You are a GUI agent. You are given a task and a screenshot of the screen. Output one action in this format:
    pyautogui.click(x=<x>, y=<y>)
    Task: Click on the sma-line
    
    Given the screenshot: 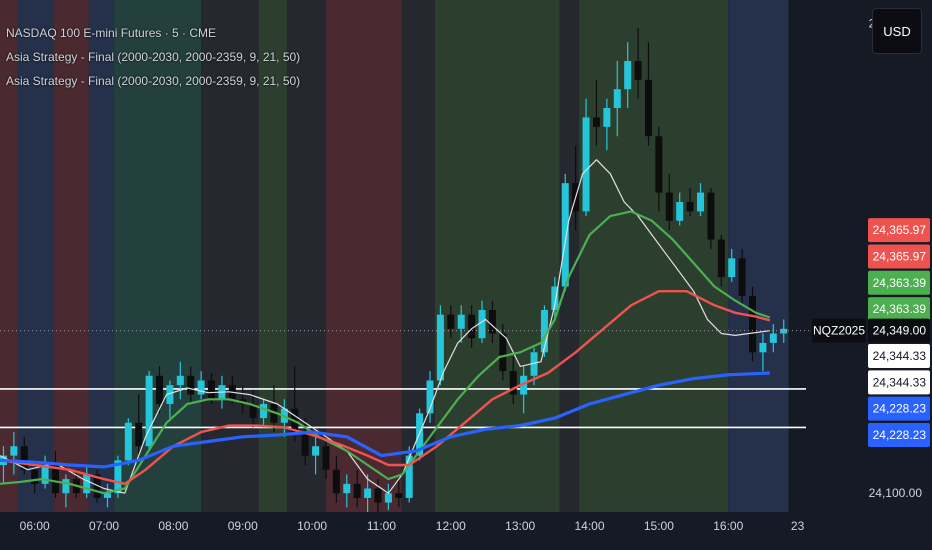 What is the action you would take?
    pyautogui.click(x=385, y=420)
    